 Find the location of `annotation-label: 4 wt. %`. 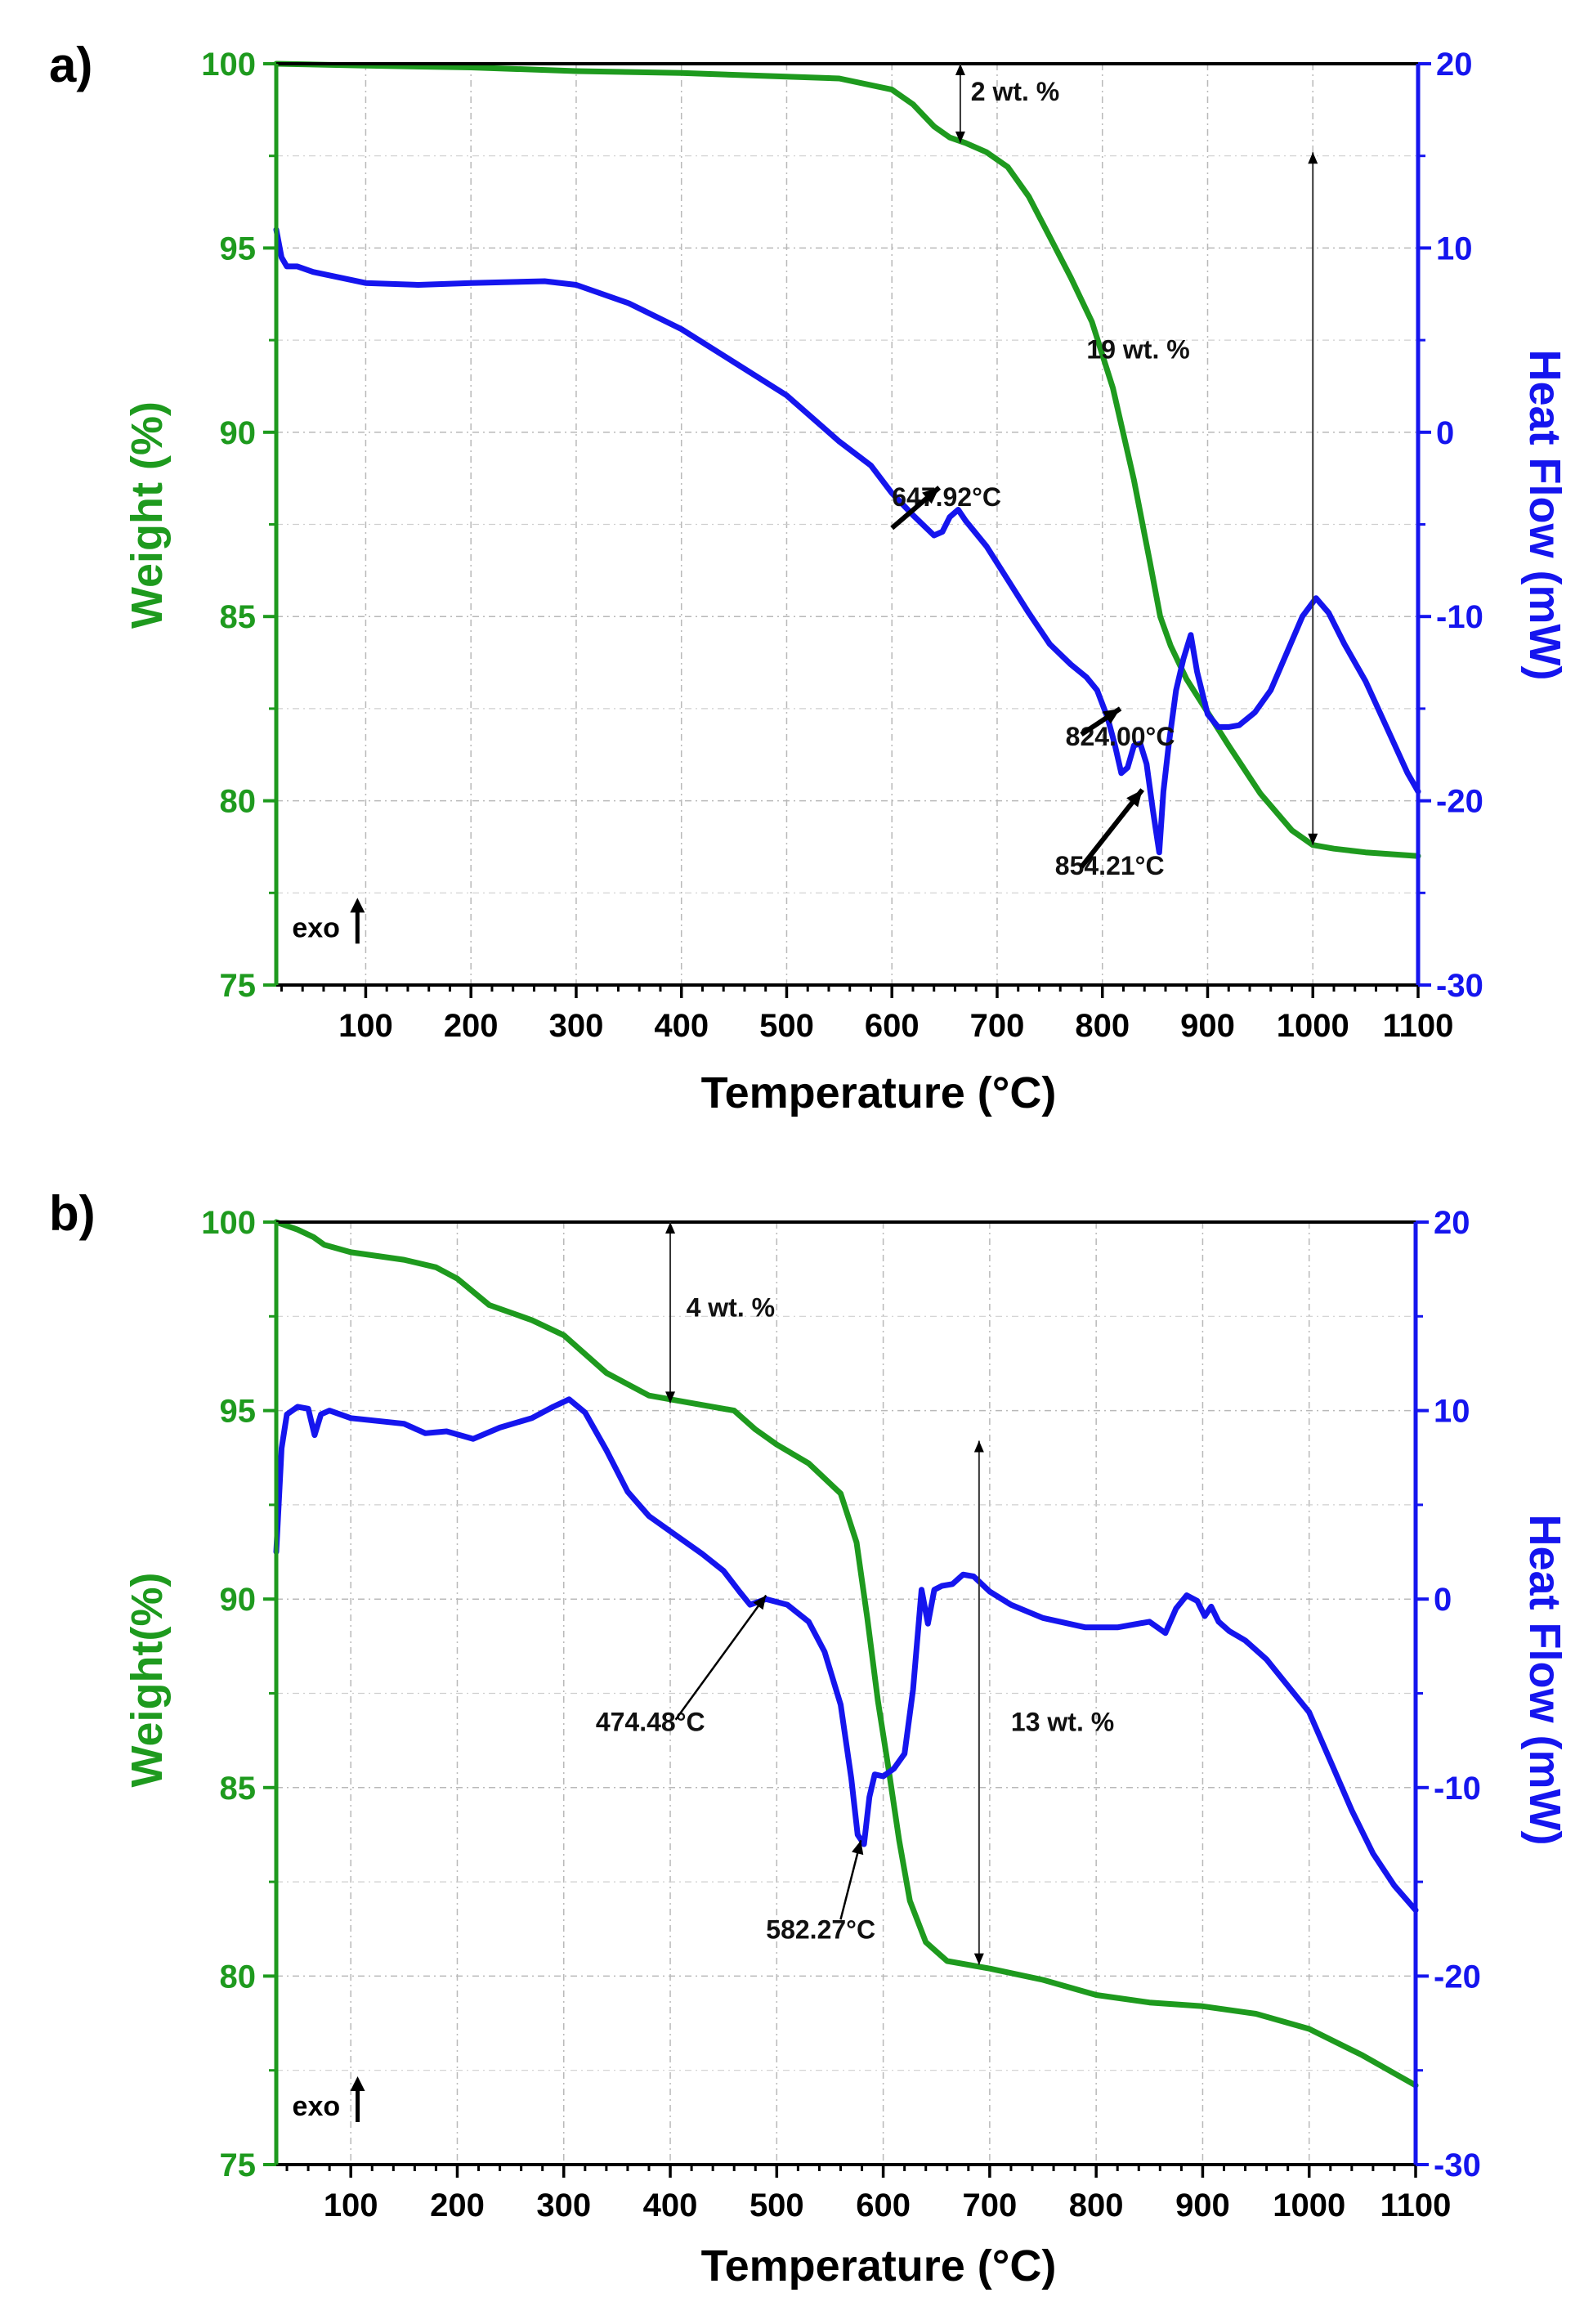

annotation-label: 4 wt. % is located at coordinates (731, 1307).